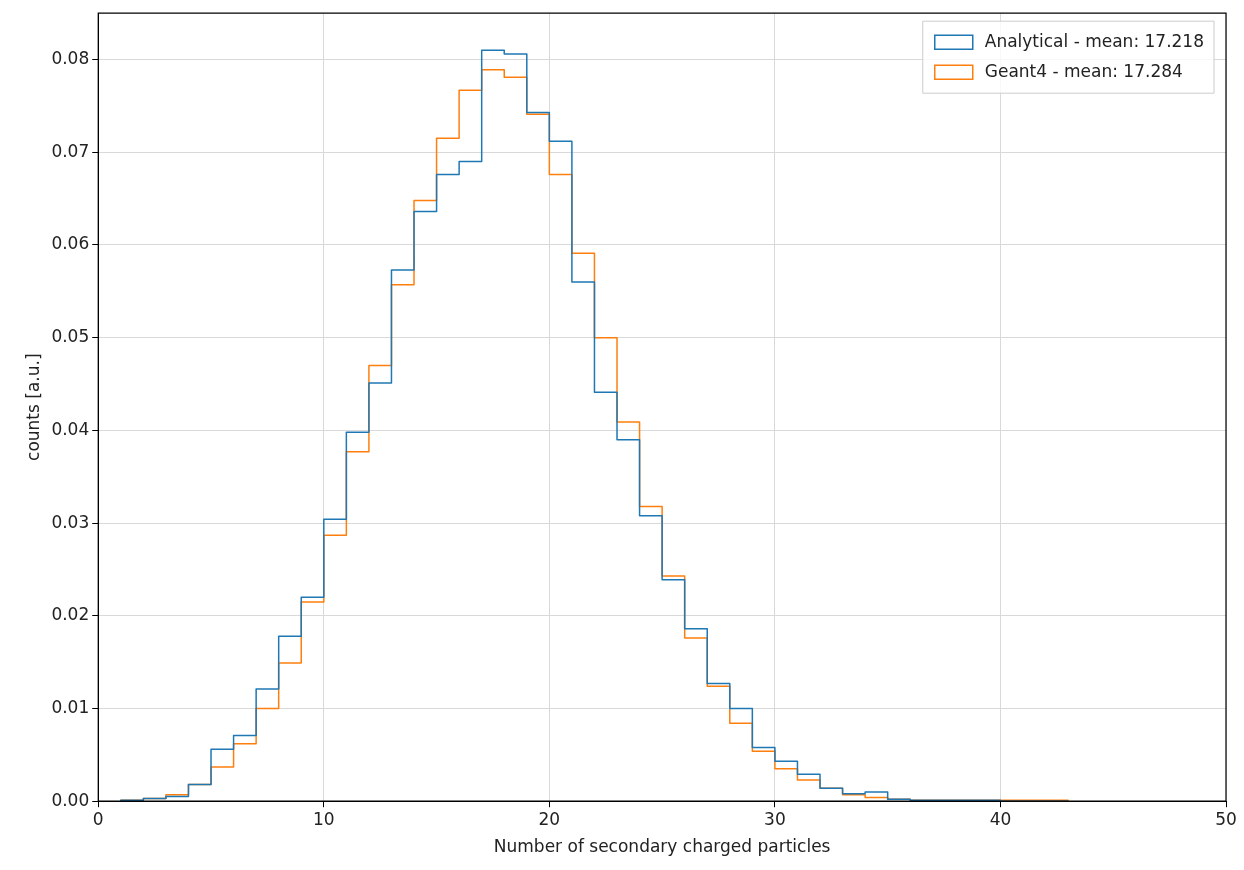 The width and height of the screenshot is (1244, 870). What do you see at coordinates (1000, 818) in the screenshot?
I see `x-tick-label: 40` at bounding box center [1000, 818].